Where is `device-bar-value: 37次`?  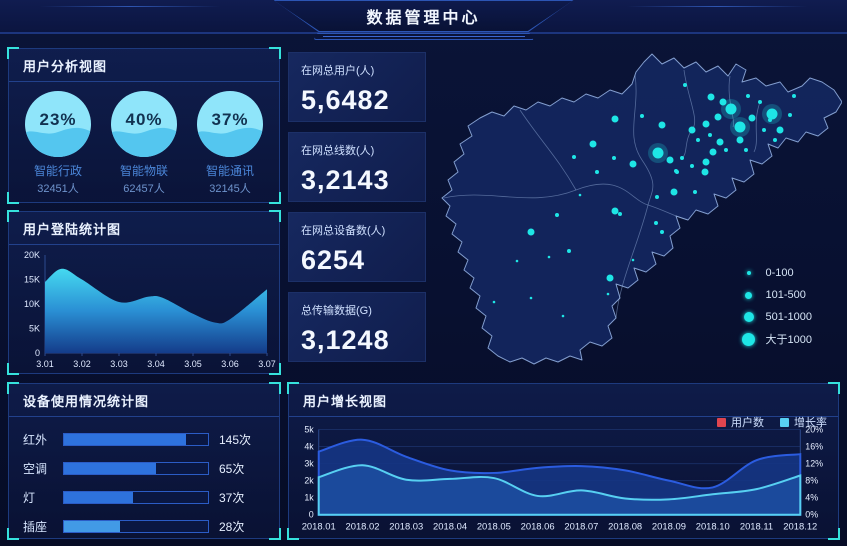 device-bar-value: 37次 is located at coordinates (232, 498).